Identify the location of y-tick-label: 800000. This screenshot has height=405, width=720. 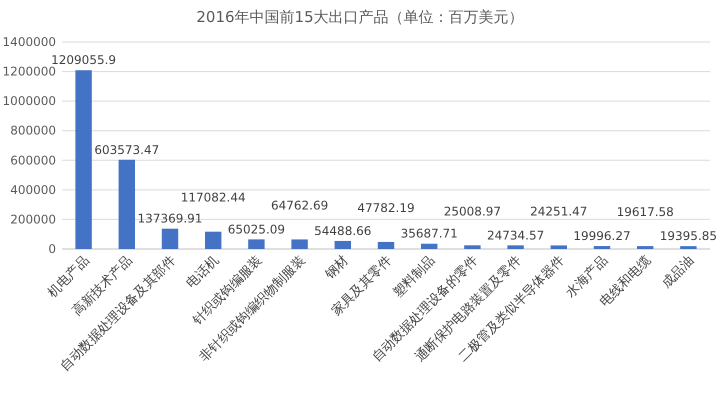
(33, 131).